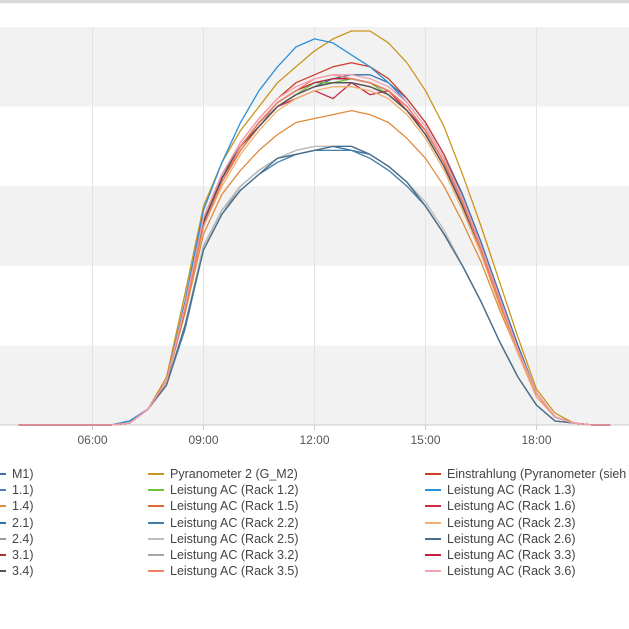 The height and width of the screenshot is (629, 629). I want to click on legend-label: Leistung AC (Rack 2.6), so click(511, 538).